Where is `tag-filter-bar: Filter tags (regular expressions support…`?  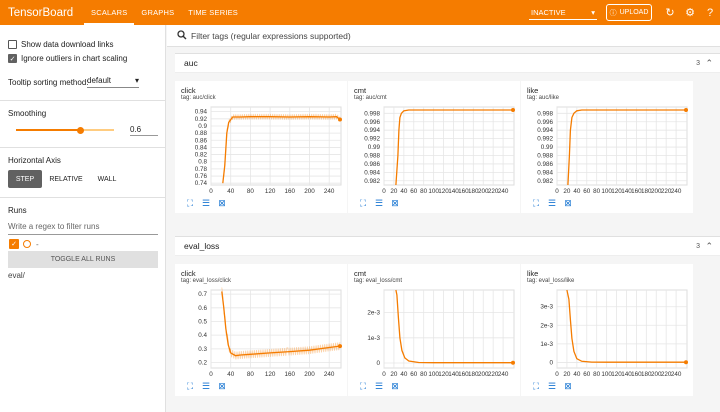
tag-filter-bar: Filter tags (regular expressions support… is located at coordinates (443, 36).